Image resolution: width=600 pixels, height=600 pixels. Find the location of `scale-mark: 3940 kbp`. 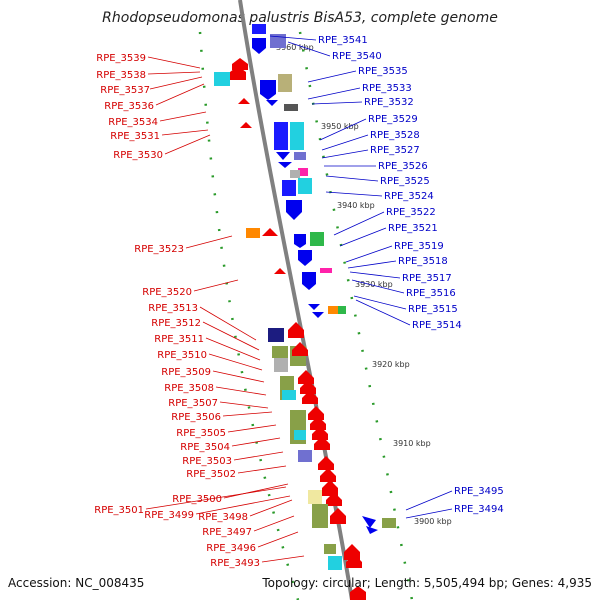

scale-mark: 3940 kbp is located at coordinates (356, 205).